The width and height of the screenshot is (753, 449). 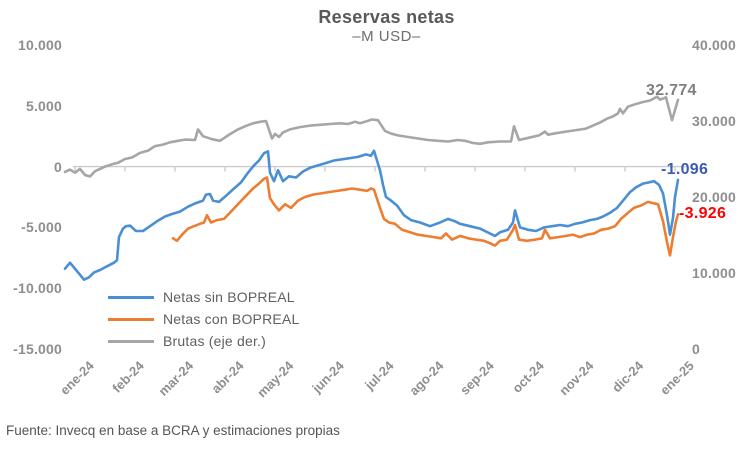 I want to click on right-axis-tick-label: 0, so click(x=696, y=349).